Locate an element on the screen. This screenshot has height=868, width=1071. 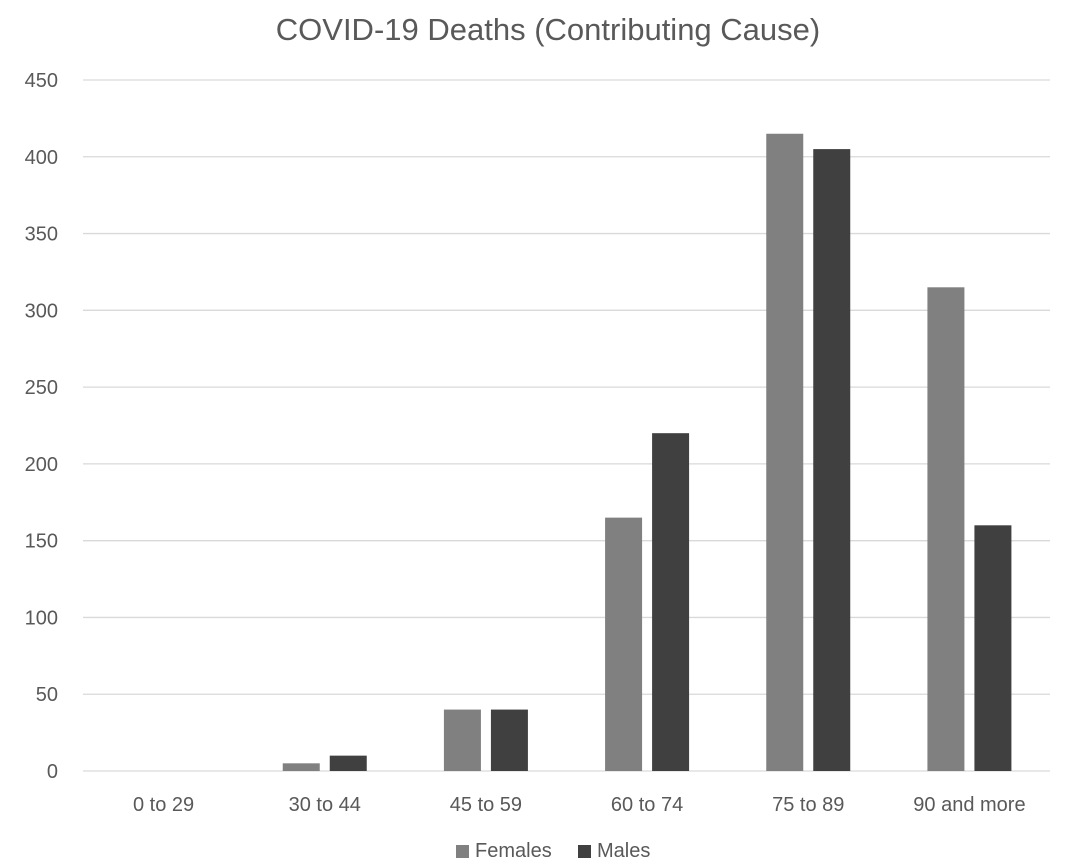
x-tick-label: 30 to 44 is located at coordinates (325, 805).